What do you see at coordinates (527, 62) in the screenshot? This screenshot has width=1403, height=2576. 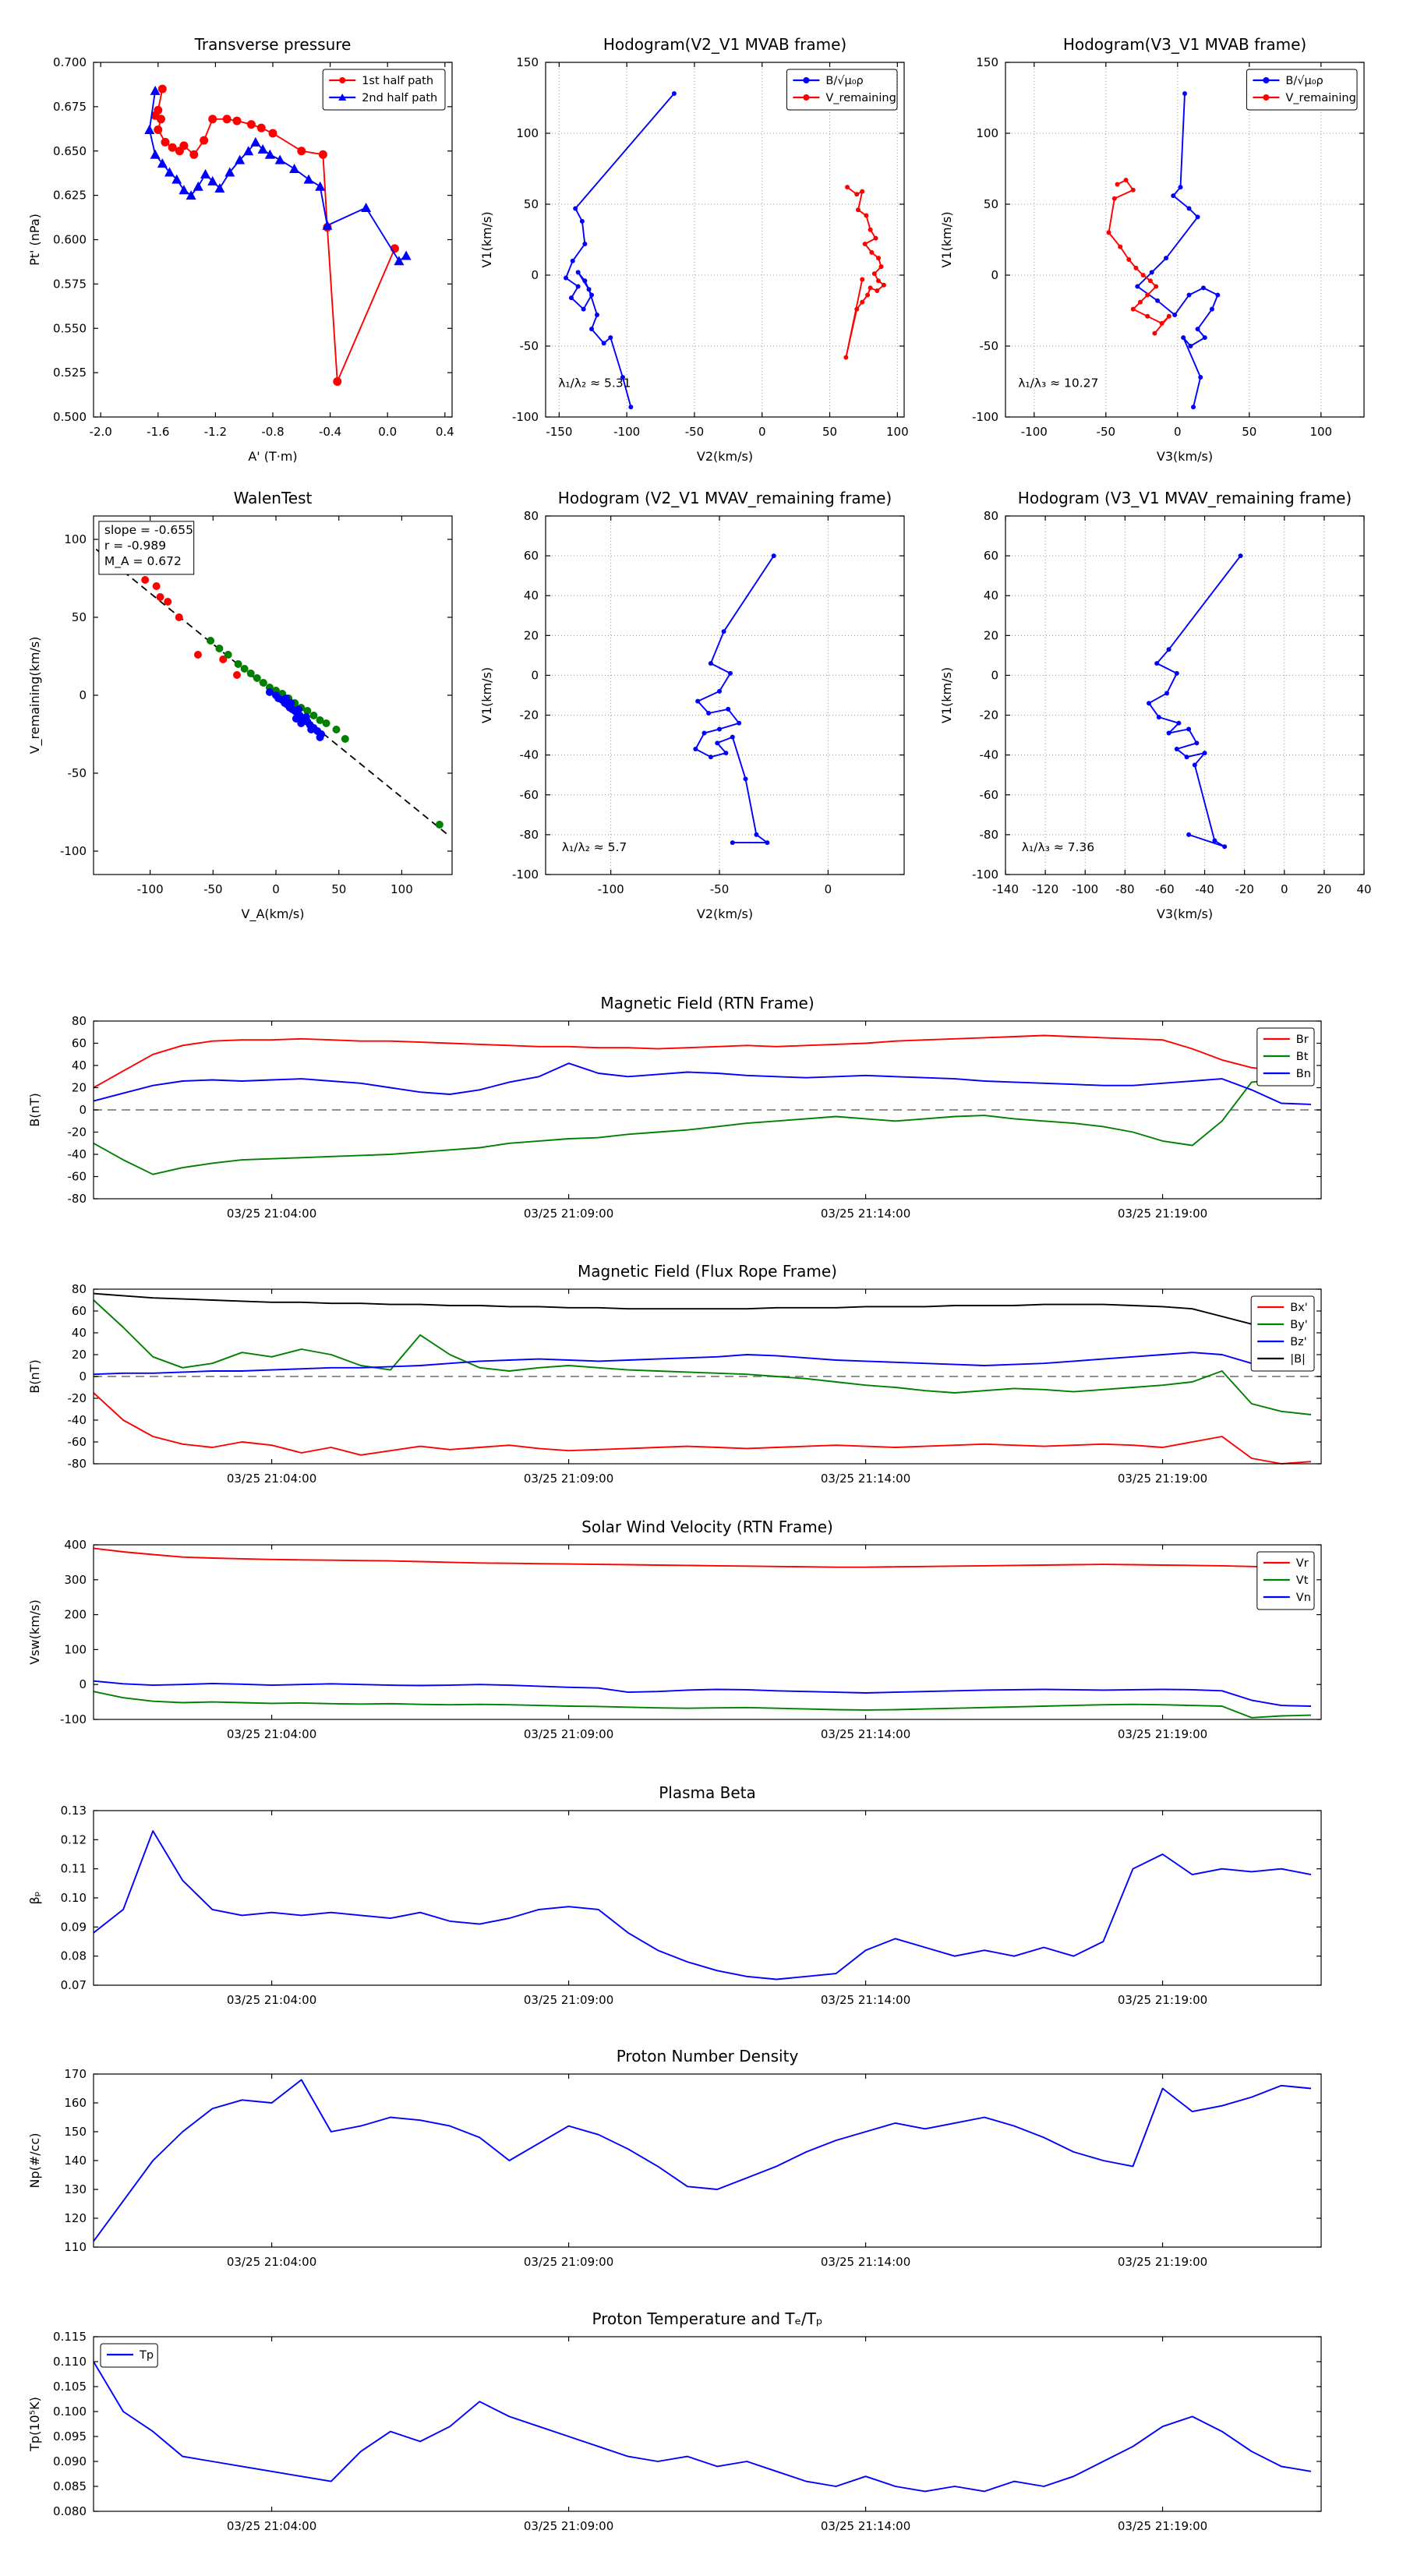 I see `y-tick-label: 150` at bounding box center [527, 62].